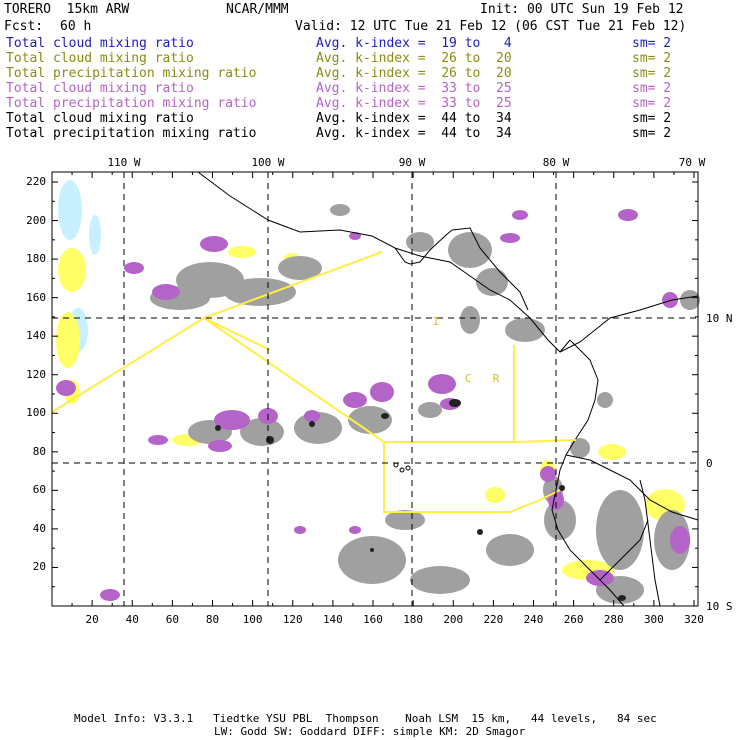 The image size is (740, 740). I want to click on forecast-label: Fcst:, so click(24, 26).